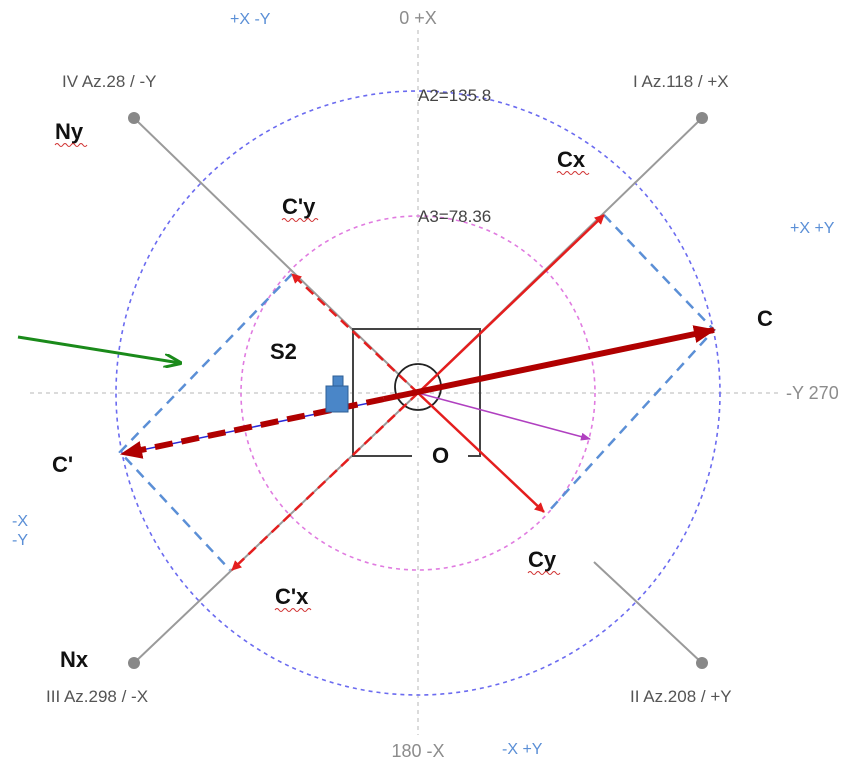 The image size is (861, 765). I want to click on quadrant-dot-iv, so click(134, 118).